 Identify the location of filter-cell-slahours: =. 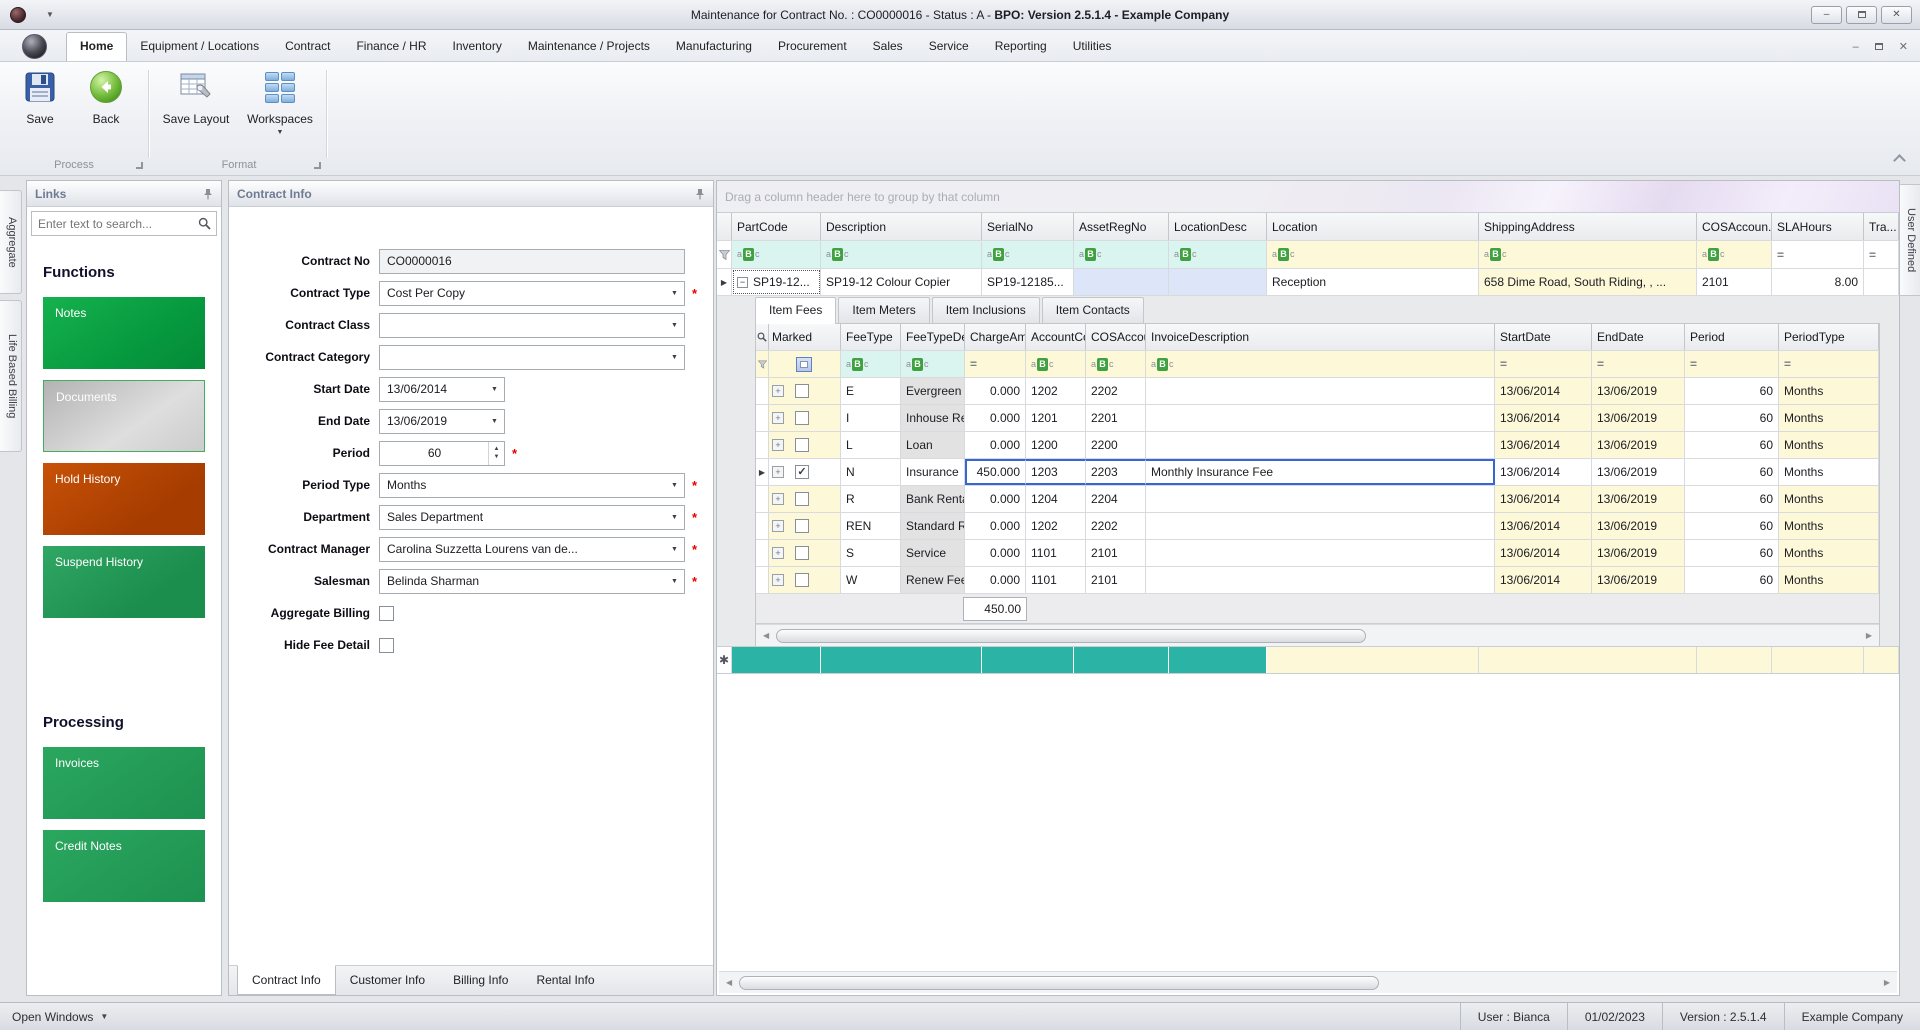
(1818, 254).